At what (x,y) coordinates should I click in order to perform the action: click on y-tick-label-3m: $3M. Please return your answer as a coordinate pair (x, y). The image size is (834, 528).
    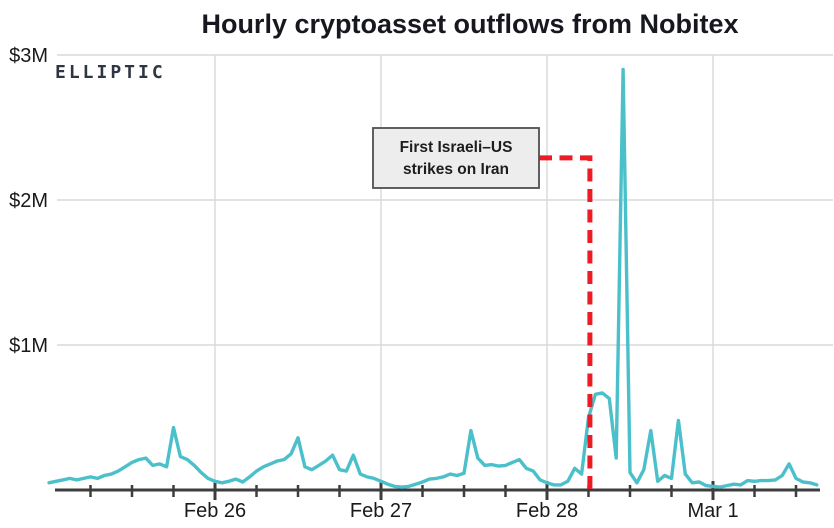
    Looking at the image, I should click on (28, 56).